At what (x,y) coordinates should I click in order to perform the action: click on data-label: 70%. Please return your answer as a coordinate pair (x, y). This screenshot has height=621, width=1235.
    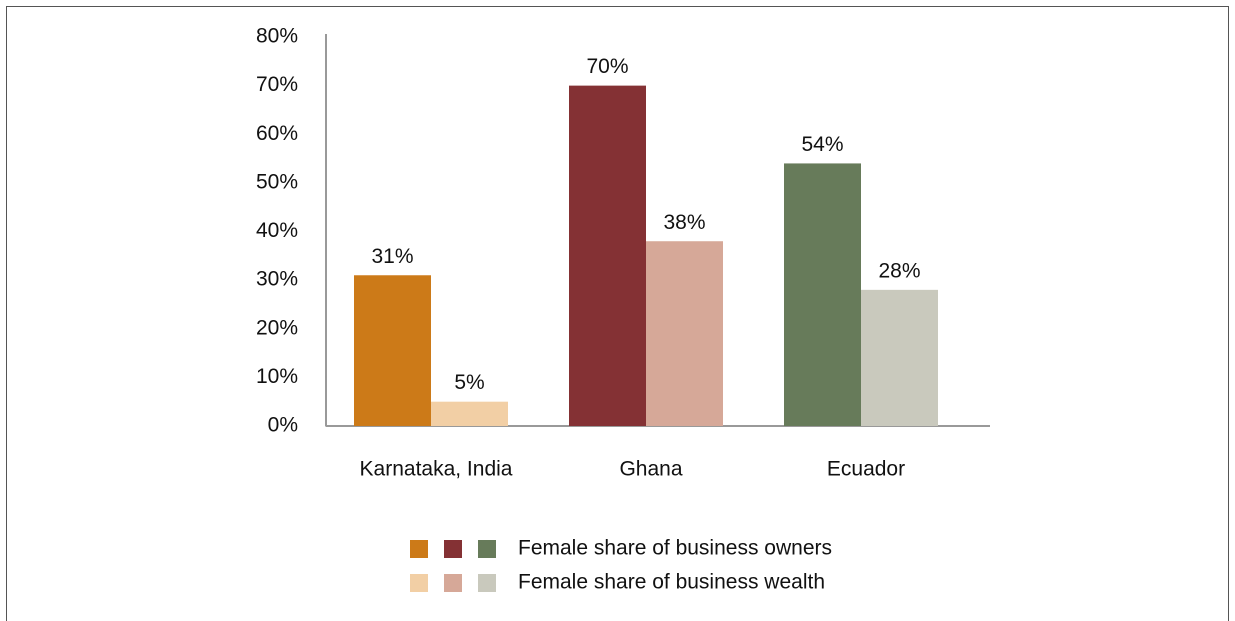
    Looking at the image, I should click on (607, 66).